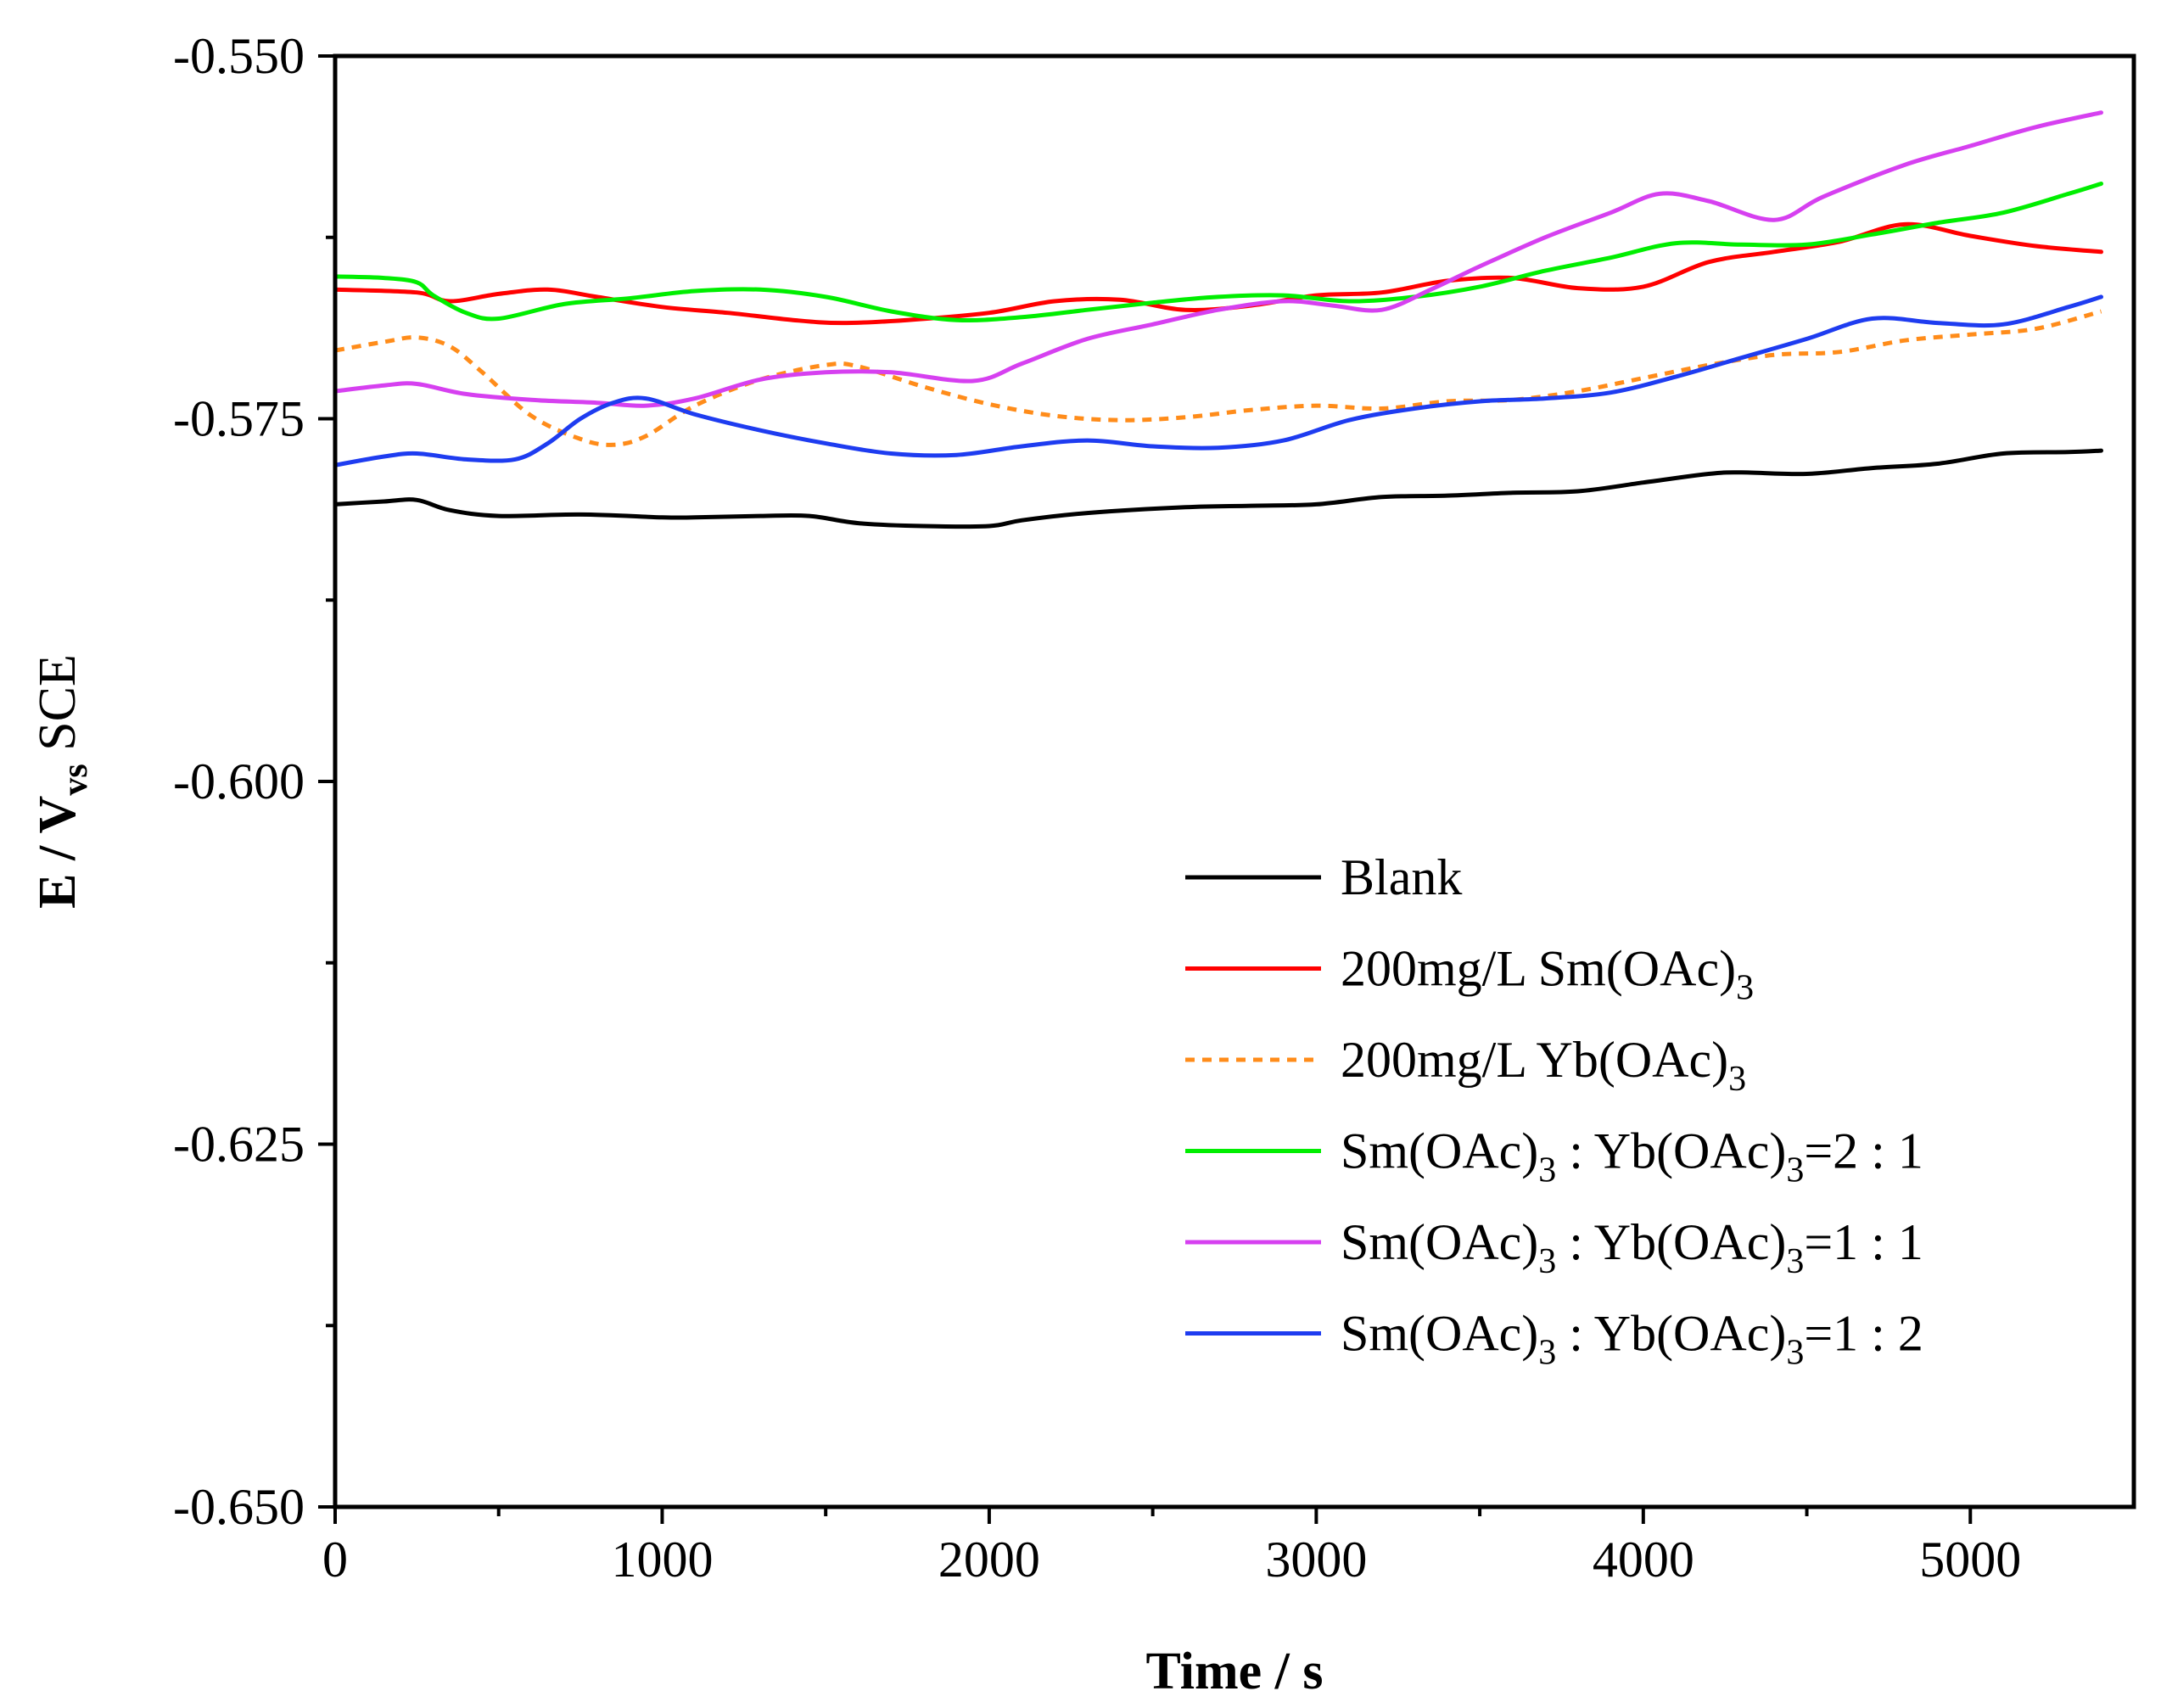 The image size is (2161, 1708). What do you see at coordinates (239, 781) in the screenshot?
I see `y-tick-label: -0.600` at bounding box center [239, 781].